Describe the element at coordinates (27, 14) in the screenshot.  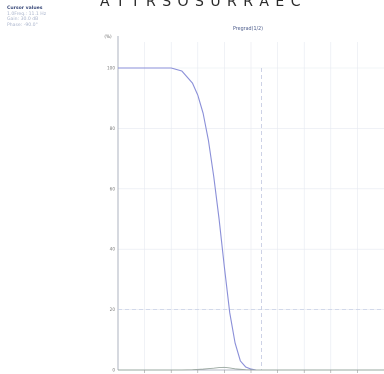
I see `cursor-value-row: 1.0Freq.: 11.1 Hz` at that location.